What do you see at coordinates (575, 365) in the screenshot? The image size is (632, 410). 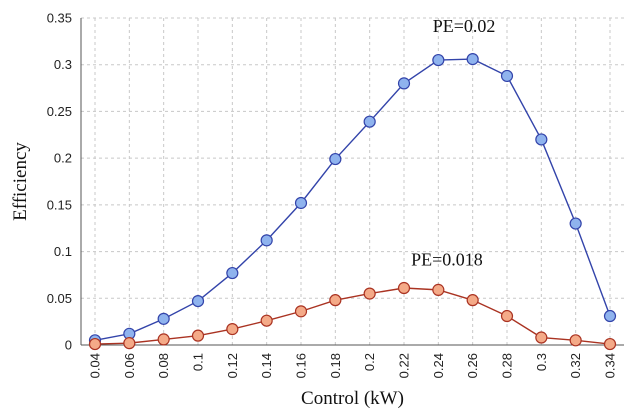 I see `x-tick-label: 0.32` at bounding box center [575, 365].